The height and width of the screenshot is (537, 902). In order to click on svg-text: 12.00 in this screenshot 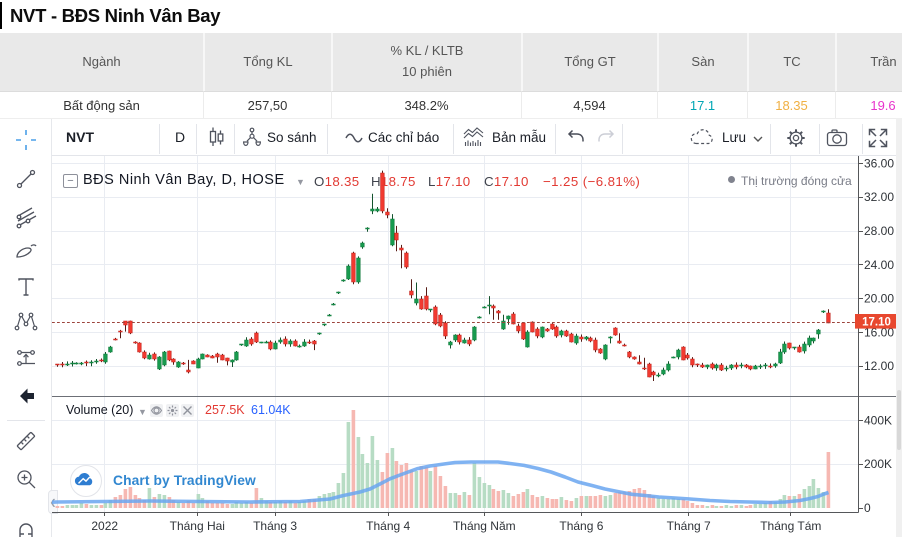, I will do `click(879, 366)`.